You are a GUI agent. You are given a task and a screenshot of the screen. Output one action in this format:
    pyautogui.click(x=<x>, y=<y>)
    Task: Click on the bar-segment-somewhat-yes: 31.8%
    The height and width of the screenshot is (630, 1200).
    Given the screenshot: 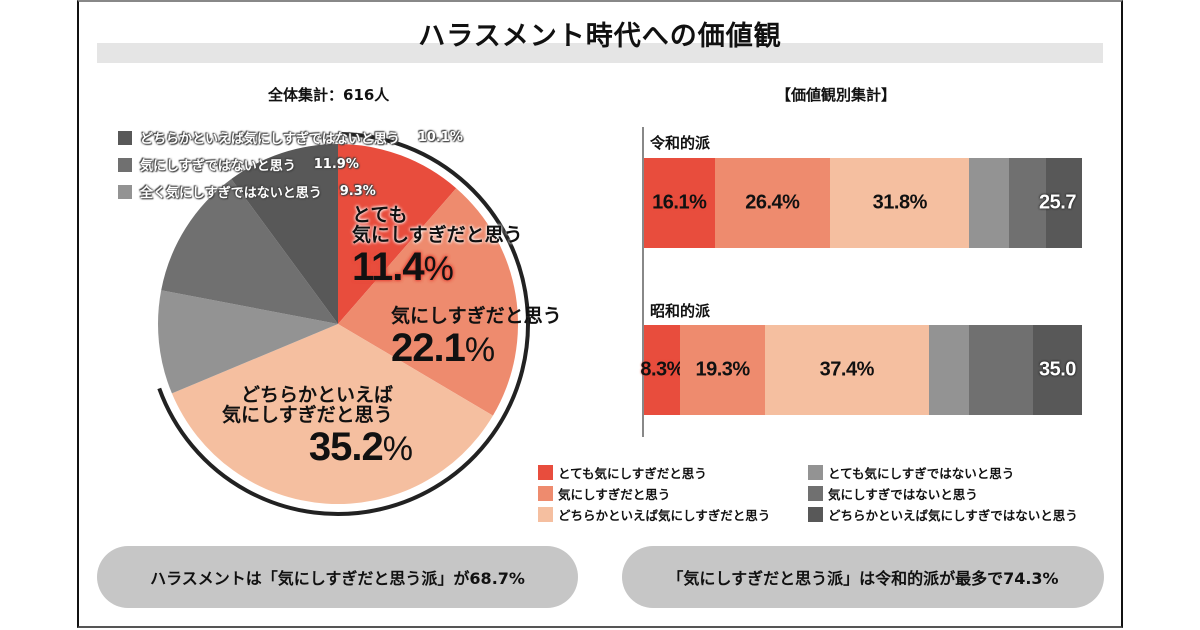 What is the action you would take?
    pyautogui.click(x=900, y=203)
    